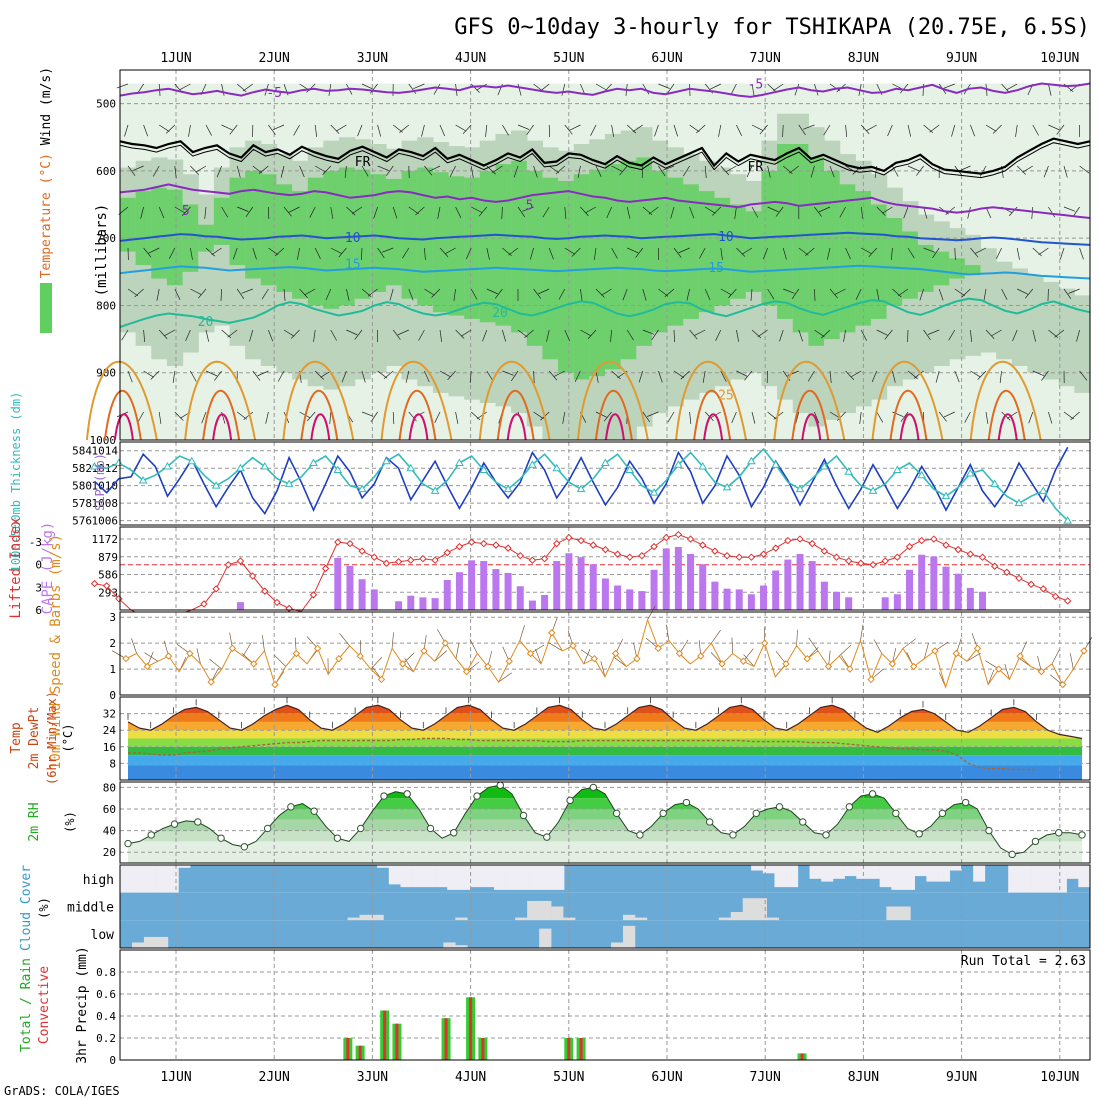 This screenshot has height=1100, width=1100. I want to click on precip-convective-bar, so click(348, 1049).